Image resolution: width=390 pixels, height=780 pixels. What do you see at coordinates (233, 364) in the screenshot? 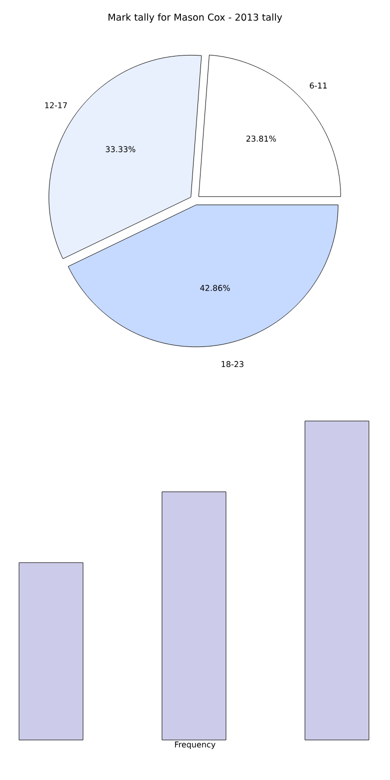
I see `slice-label: 18-23` at bounding box center [233, 364].